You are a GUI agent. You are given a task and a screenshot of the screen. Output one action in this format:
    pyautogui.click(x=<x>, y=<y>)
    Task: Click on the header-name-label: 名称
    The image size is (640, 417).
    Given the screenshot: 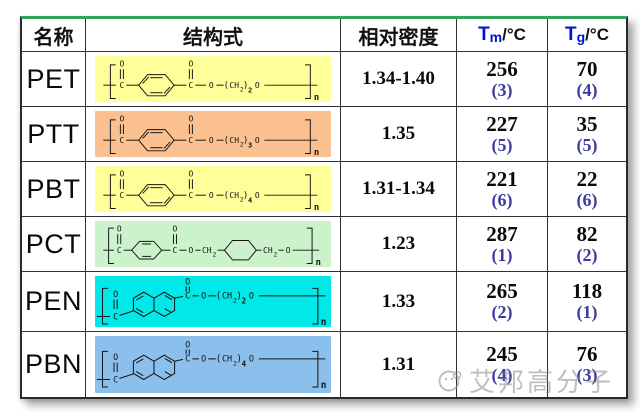 What is the action you would take?
    pyautogui.click(x=53, y=37)
    